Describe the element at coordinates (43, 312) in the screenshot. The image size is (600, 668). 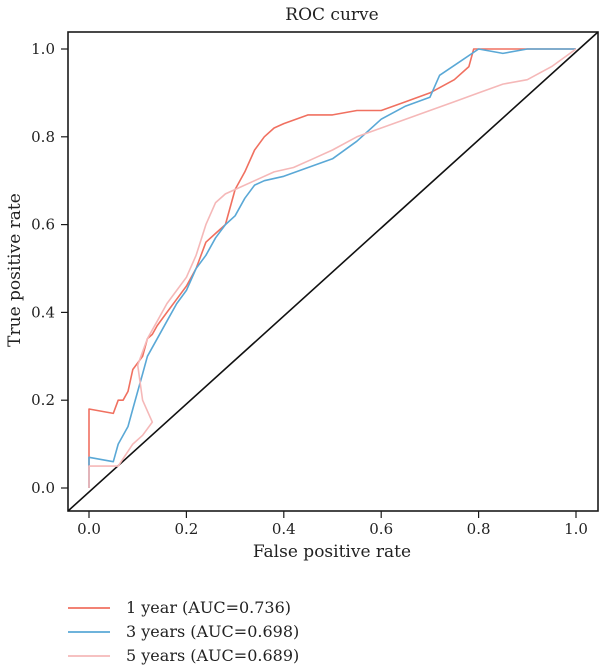
I see `y-tick-label: 0.4` at that location.